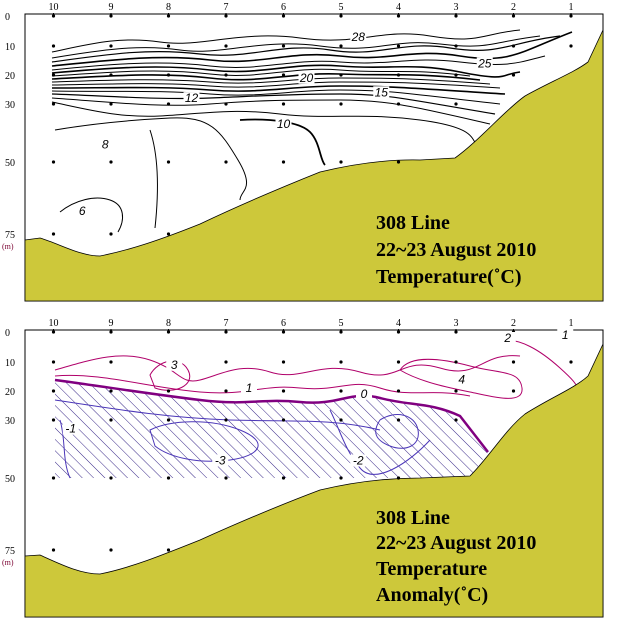  I want to click on station-tick-label: 4, so click(398, 323).